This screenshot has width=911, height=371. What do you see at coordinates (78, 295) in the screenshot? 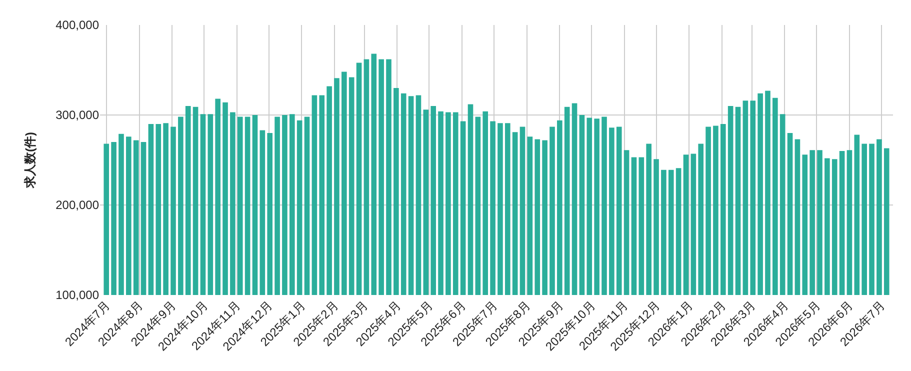
I see `y-tick-label: 100,000` at bounding box center [78, 295].